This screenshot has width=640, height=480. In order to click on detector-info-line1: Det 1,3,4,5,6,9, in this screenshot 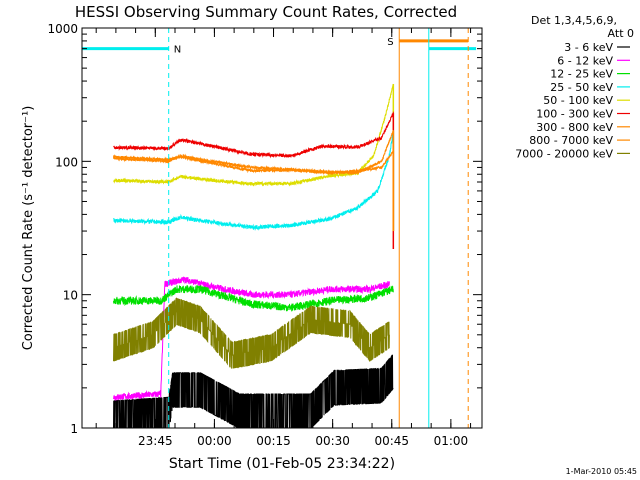, I will do `click(574, 20)`.